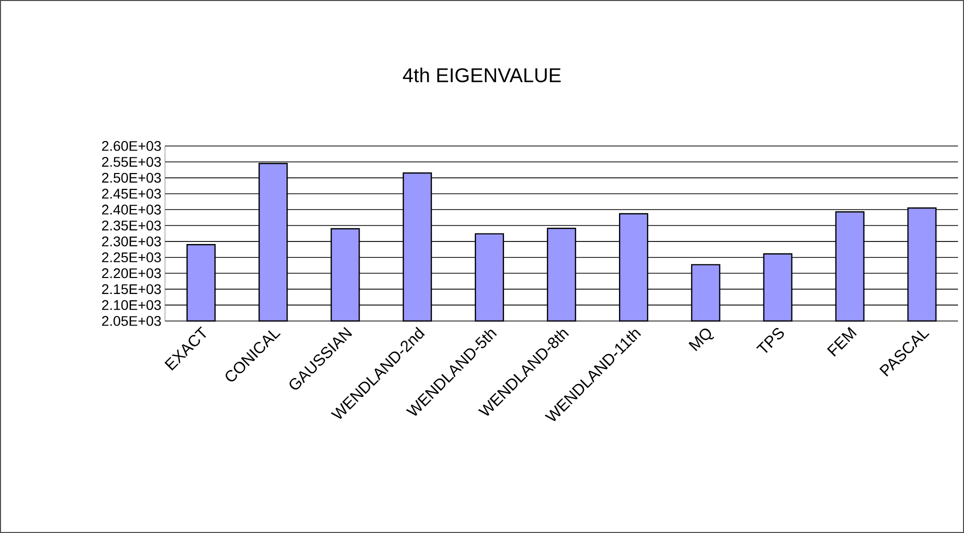  What do you see at coordinates (131, 321) in the screenshot?
I see `y-tick-label: 2.05E+03` at bounding box center [131, 321].